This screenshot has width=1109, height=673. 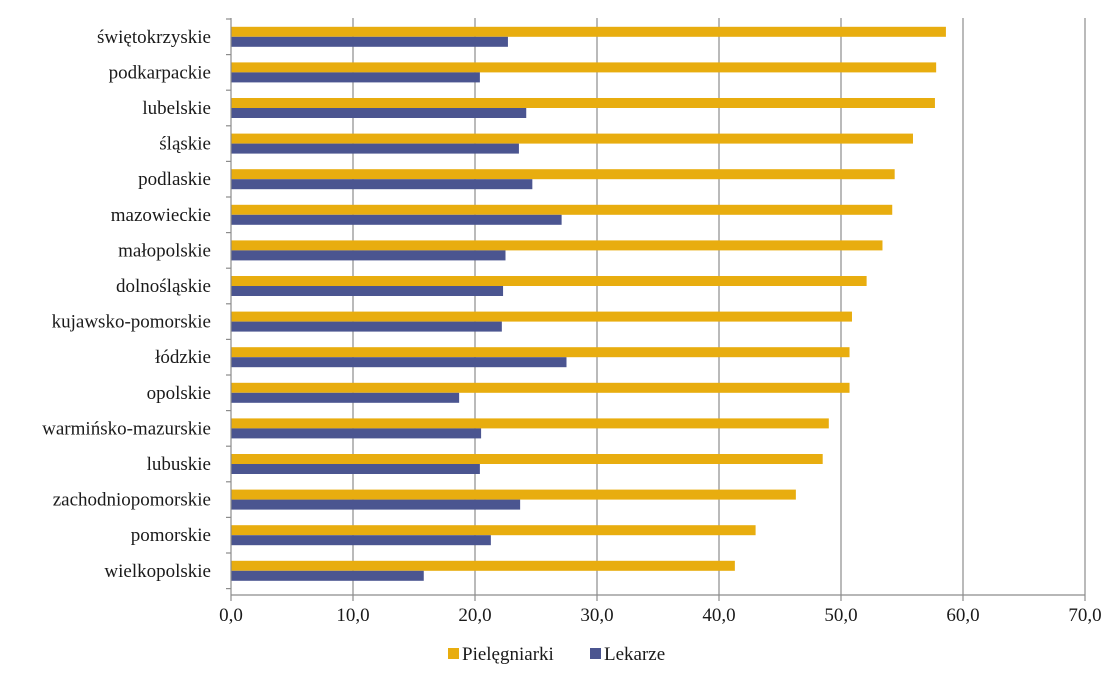 What do you see at coordinates (1084, 615) in the screenshot?
I see `x-tick-label: 70,0` at bounding box center [1084, 615].